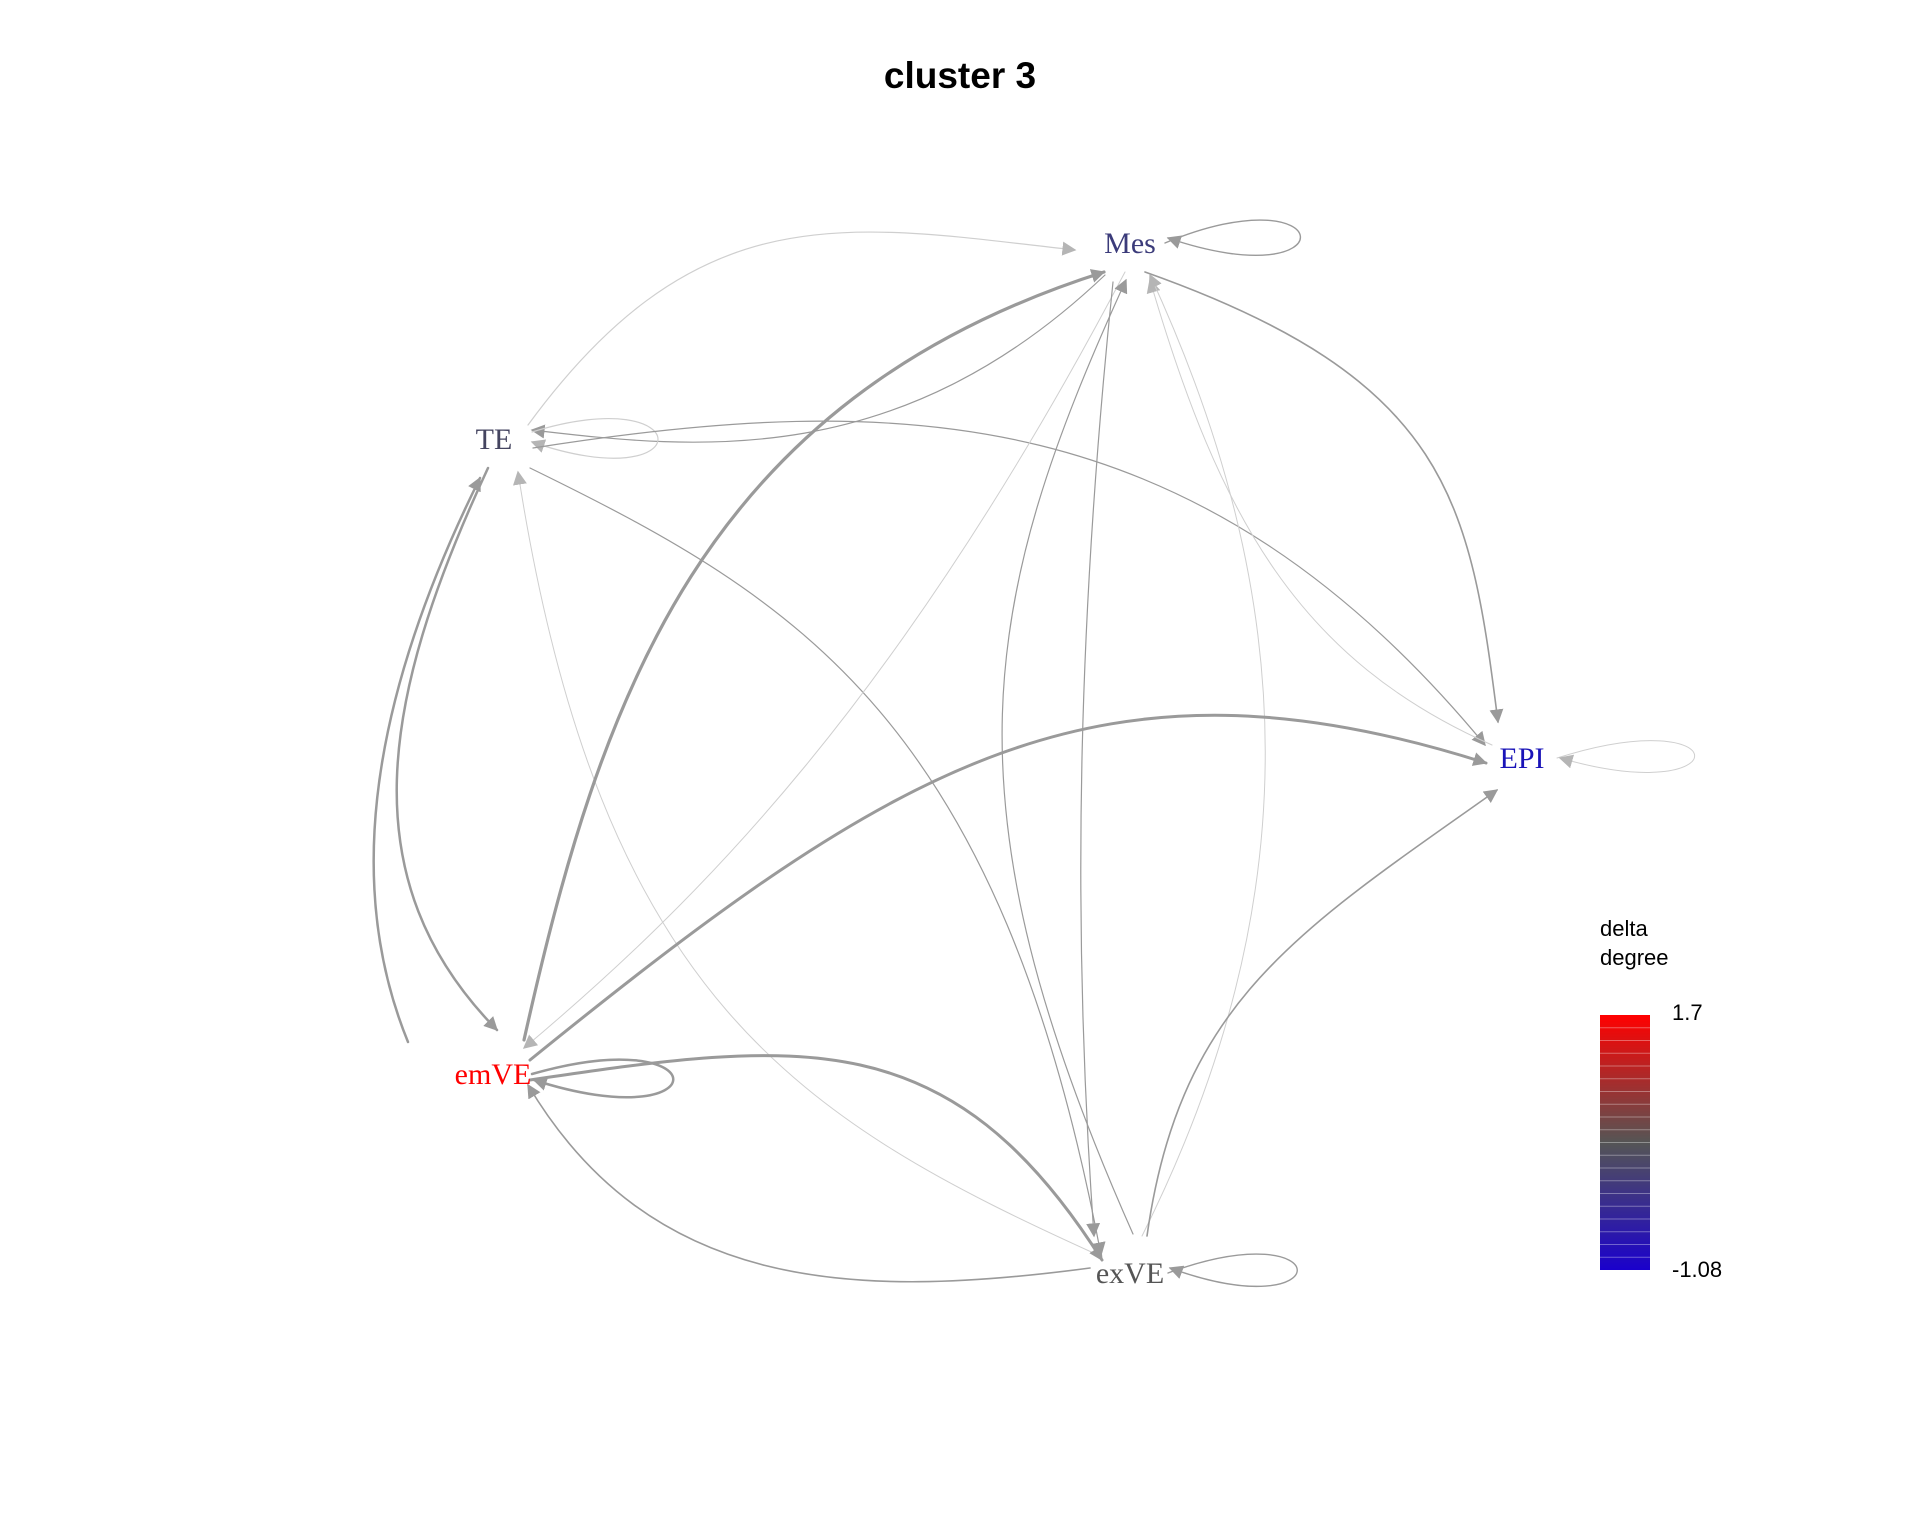 This screenshot has width=1920, height=1536. What do you see at coordinates (1697, 1269) in the screenshot?
I see `legend-min-label: -1.08` at bounding box center [1697, 1269].